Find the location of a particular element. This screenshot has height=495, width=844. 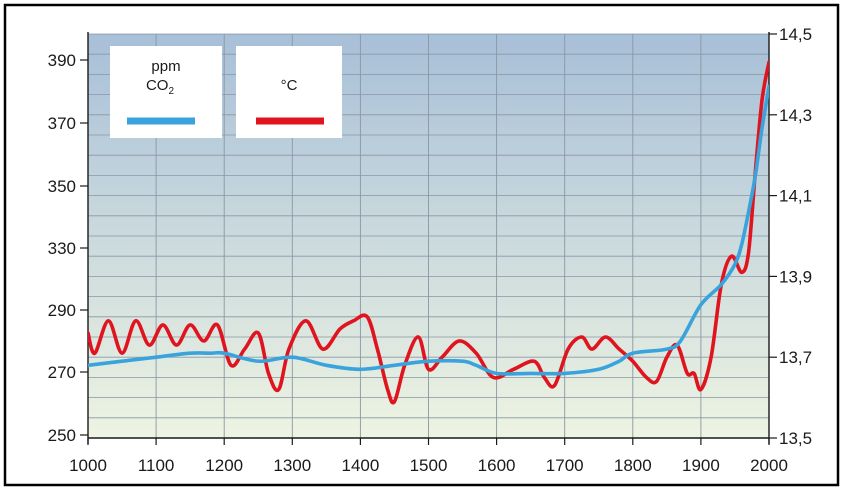

y-left-tick-label: 330 is located at coordinates (62, 248).